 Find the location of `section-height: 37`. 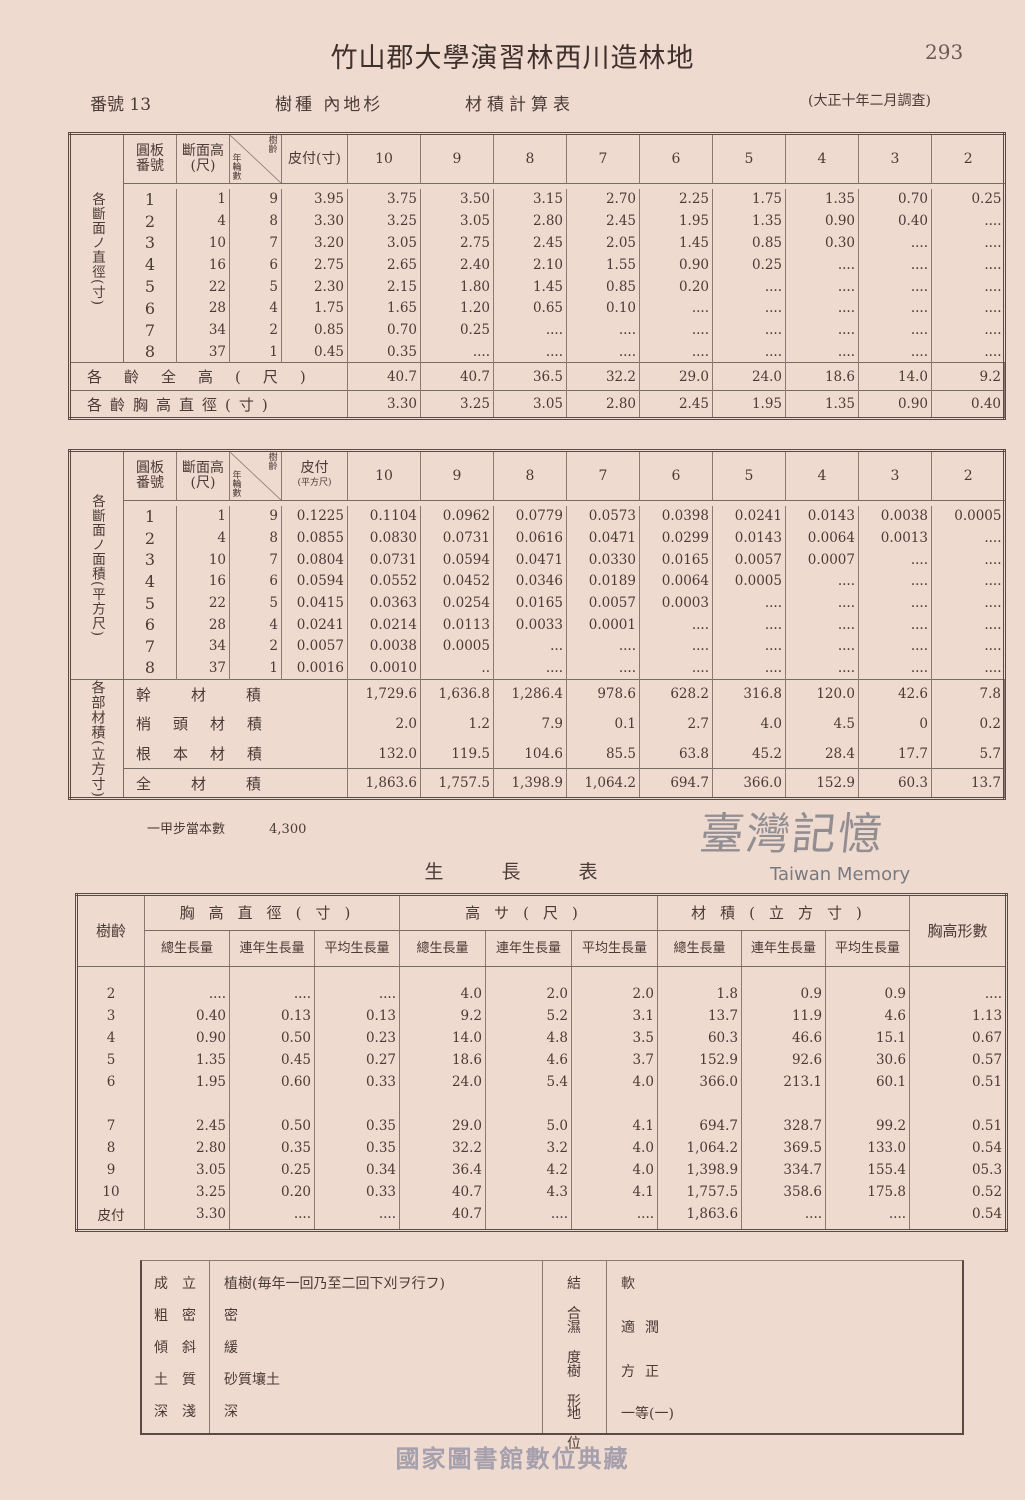

section-height: 37 is located at coordinates (203, 352).